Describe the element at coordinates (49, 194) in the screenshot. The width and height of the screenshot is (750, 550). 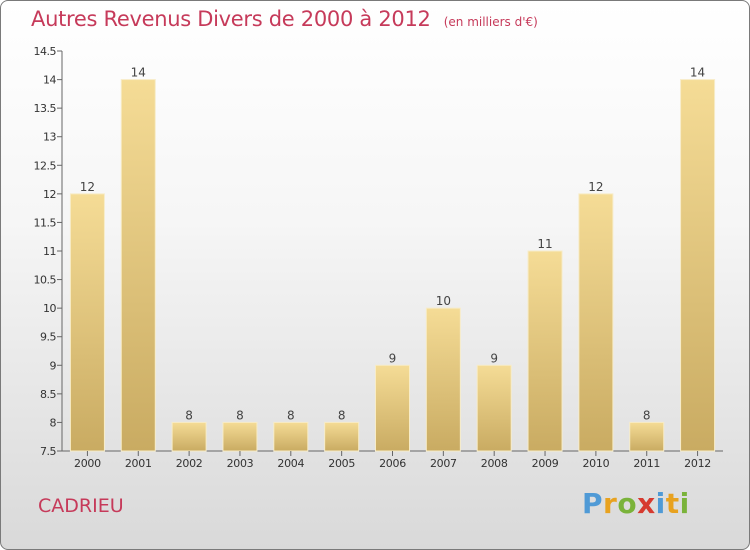
I see `y-tick-label: 12` at that location.